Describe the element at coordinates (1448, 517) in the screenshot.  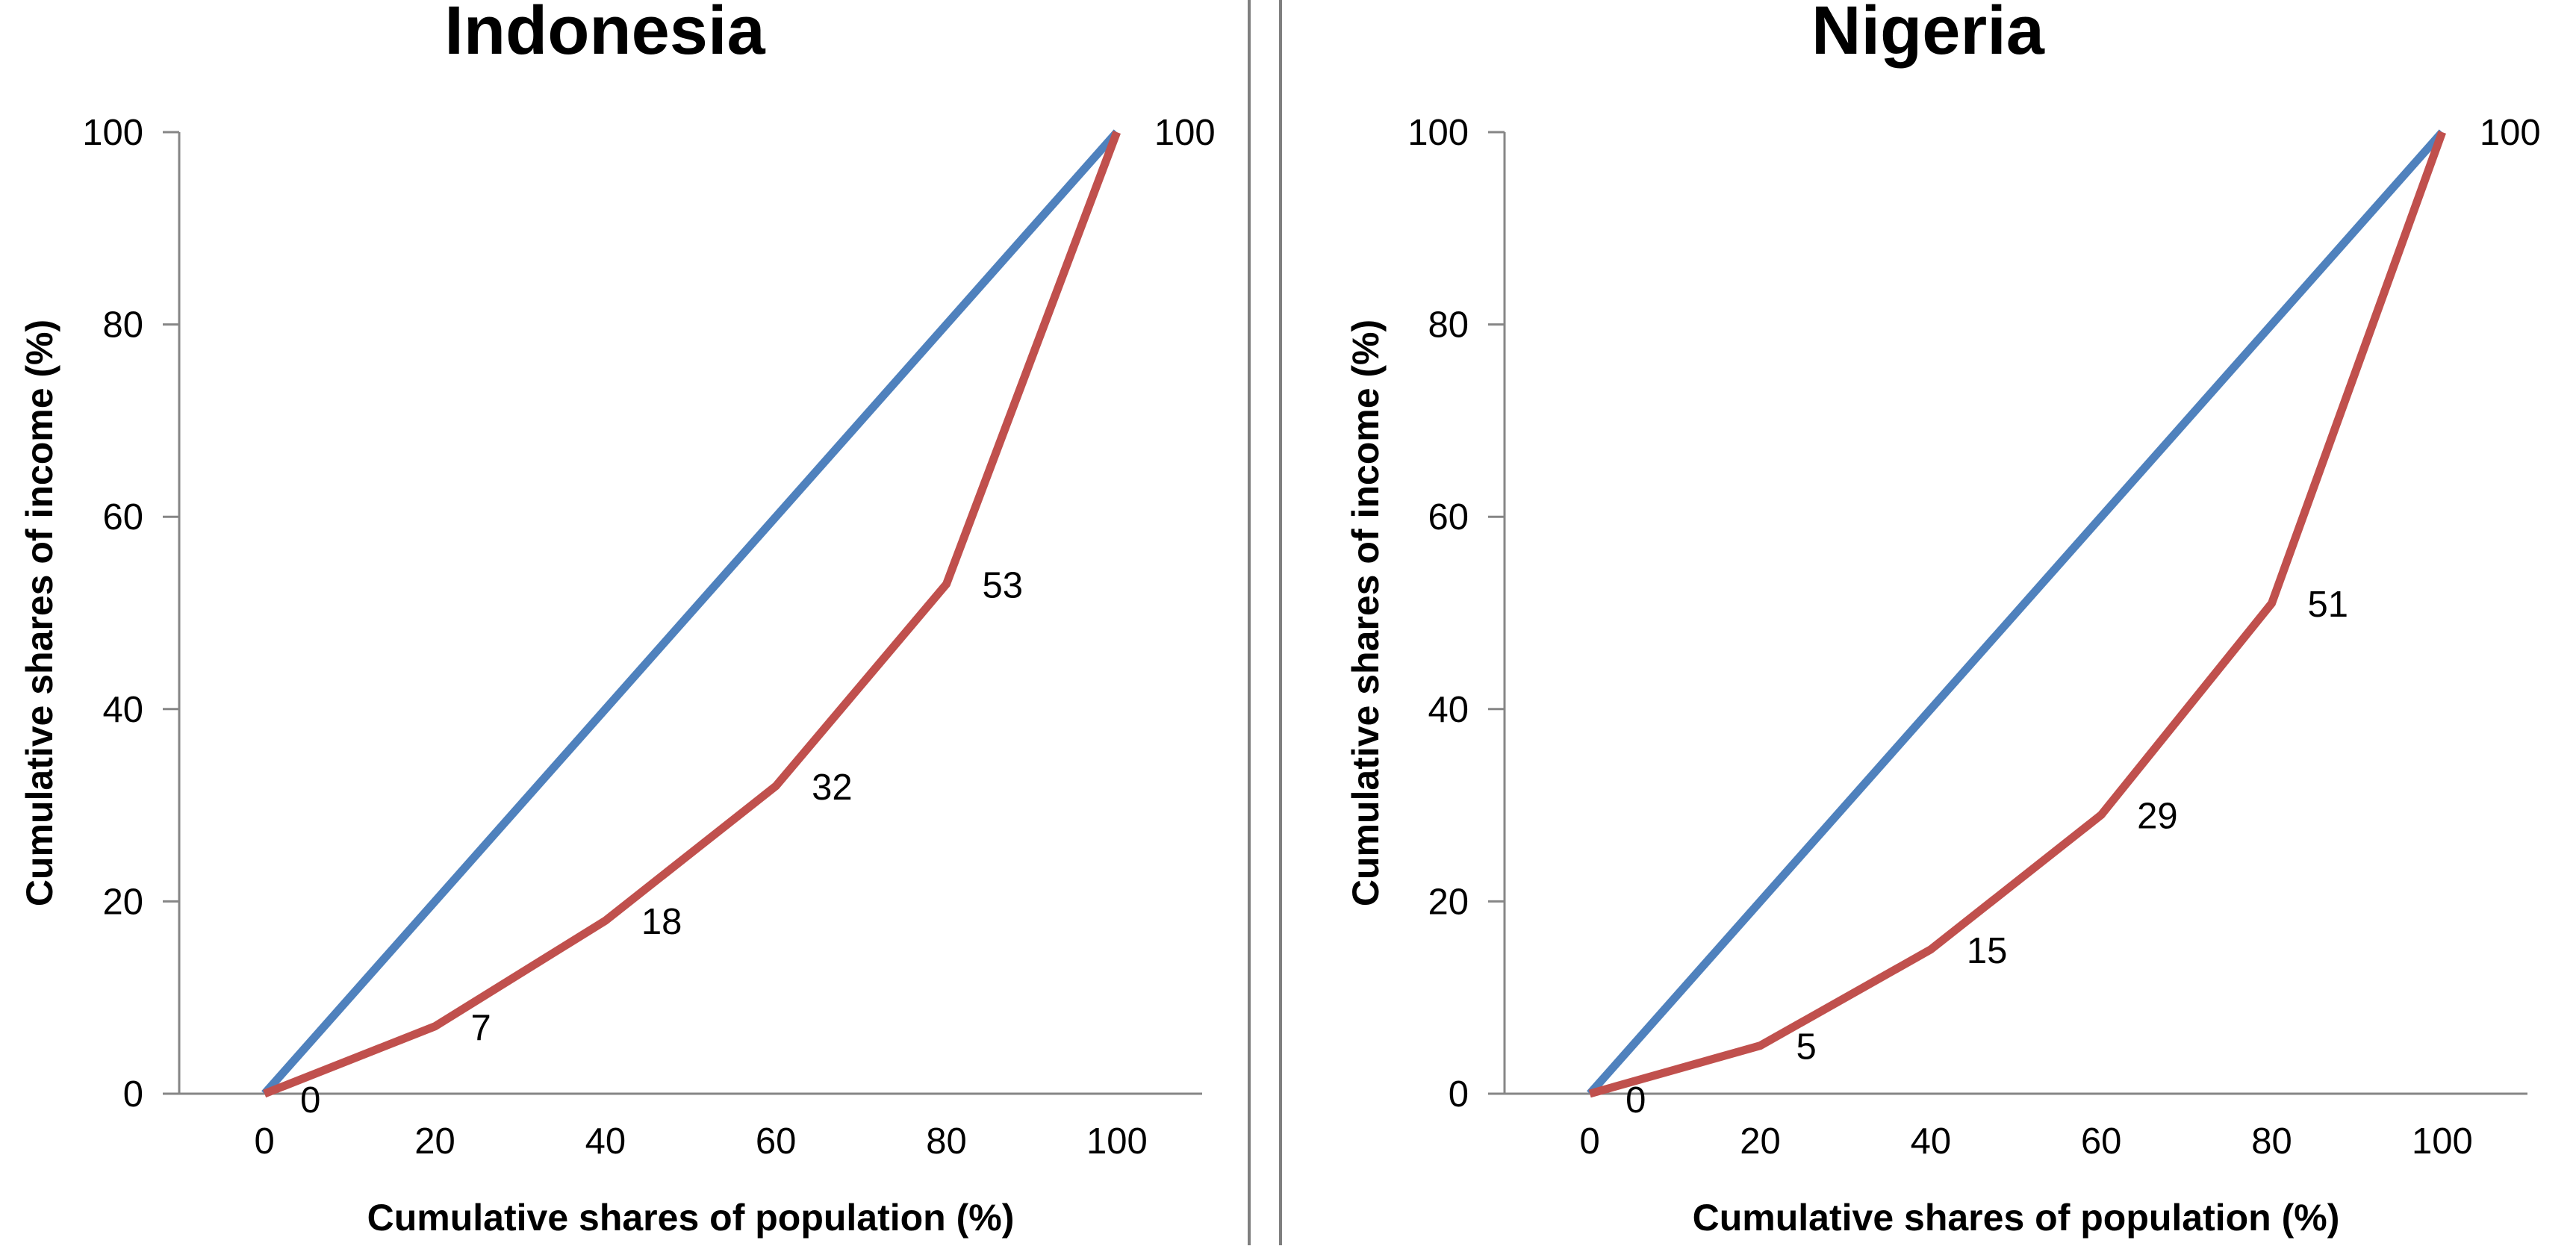
I see `nigeria-y-tick-label: 60` at that location.